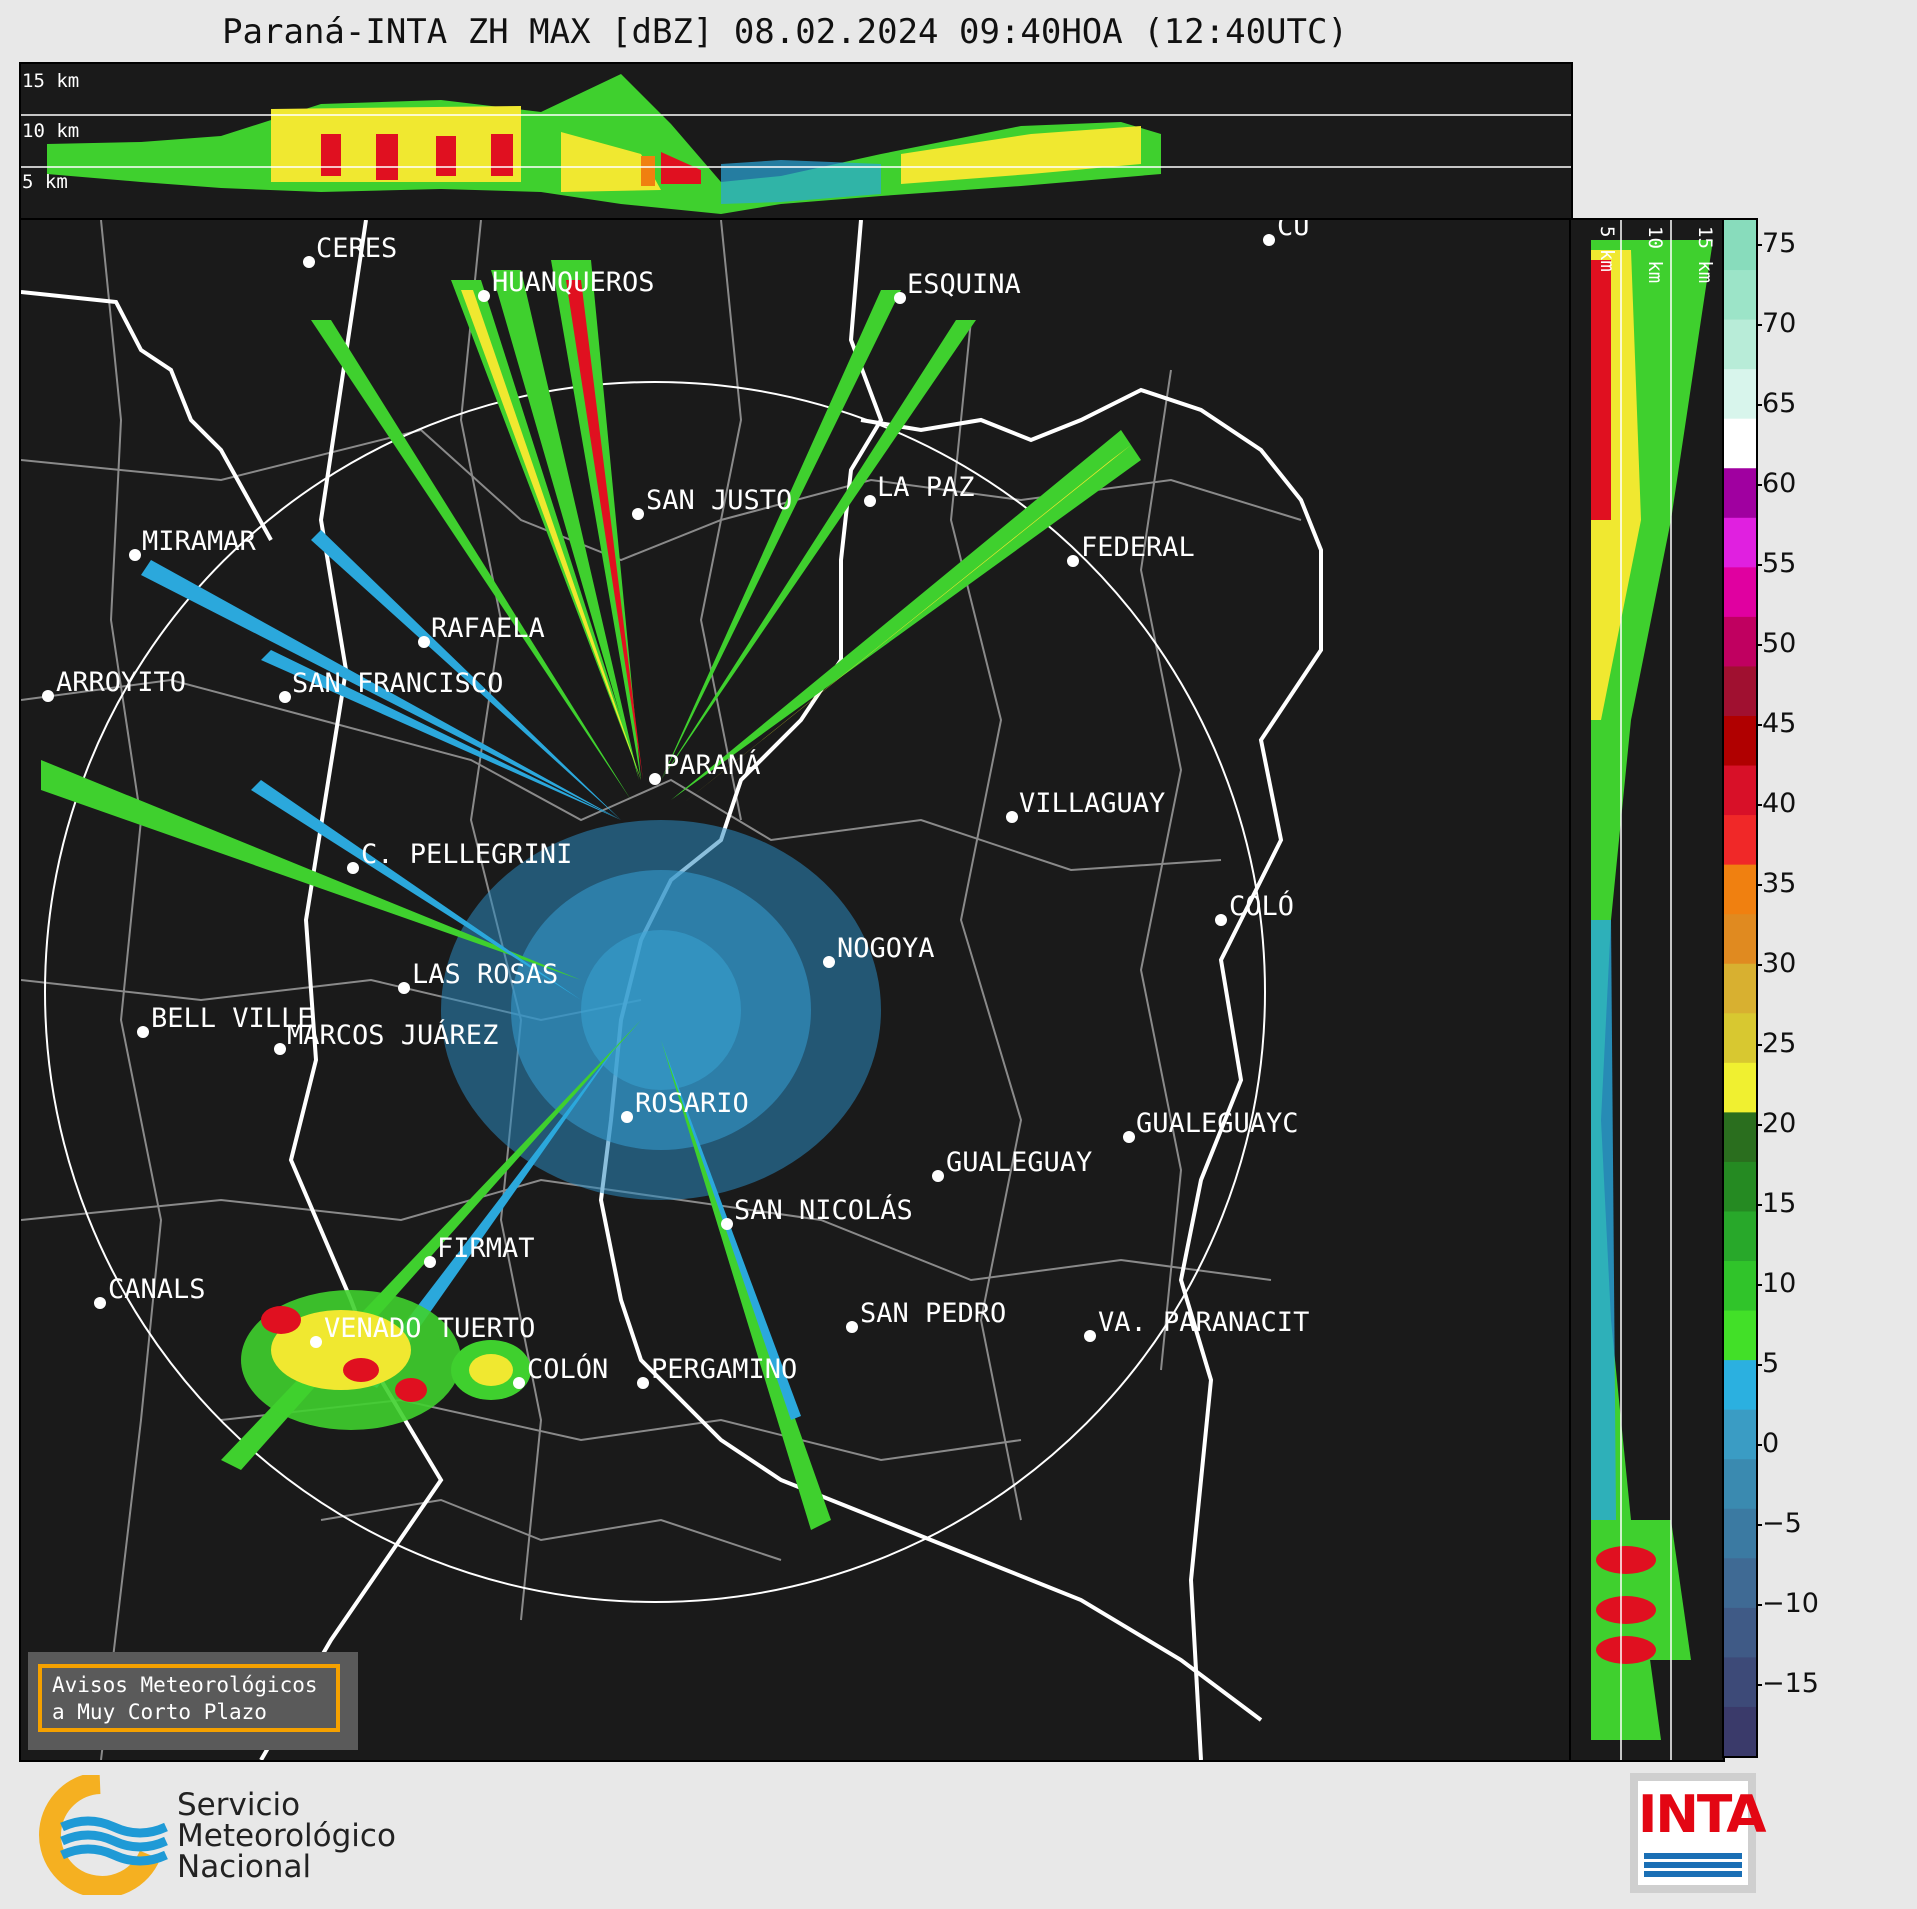 This screenshot has height=1909, width=1917. Describe the element at coordinates (712, 765) in the screenshot. I see `city-label-parana: PARANÁ` at that location.